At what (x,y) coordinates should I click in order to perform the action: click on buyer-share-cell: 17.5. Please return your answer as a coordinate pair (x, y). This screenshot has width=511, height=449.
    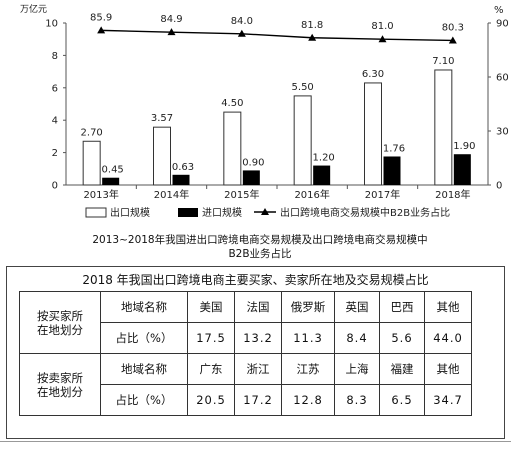
    Looking at the image, I should click on (211, 338).